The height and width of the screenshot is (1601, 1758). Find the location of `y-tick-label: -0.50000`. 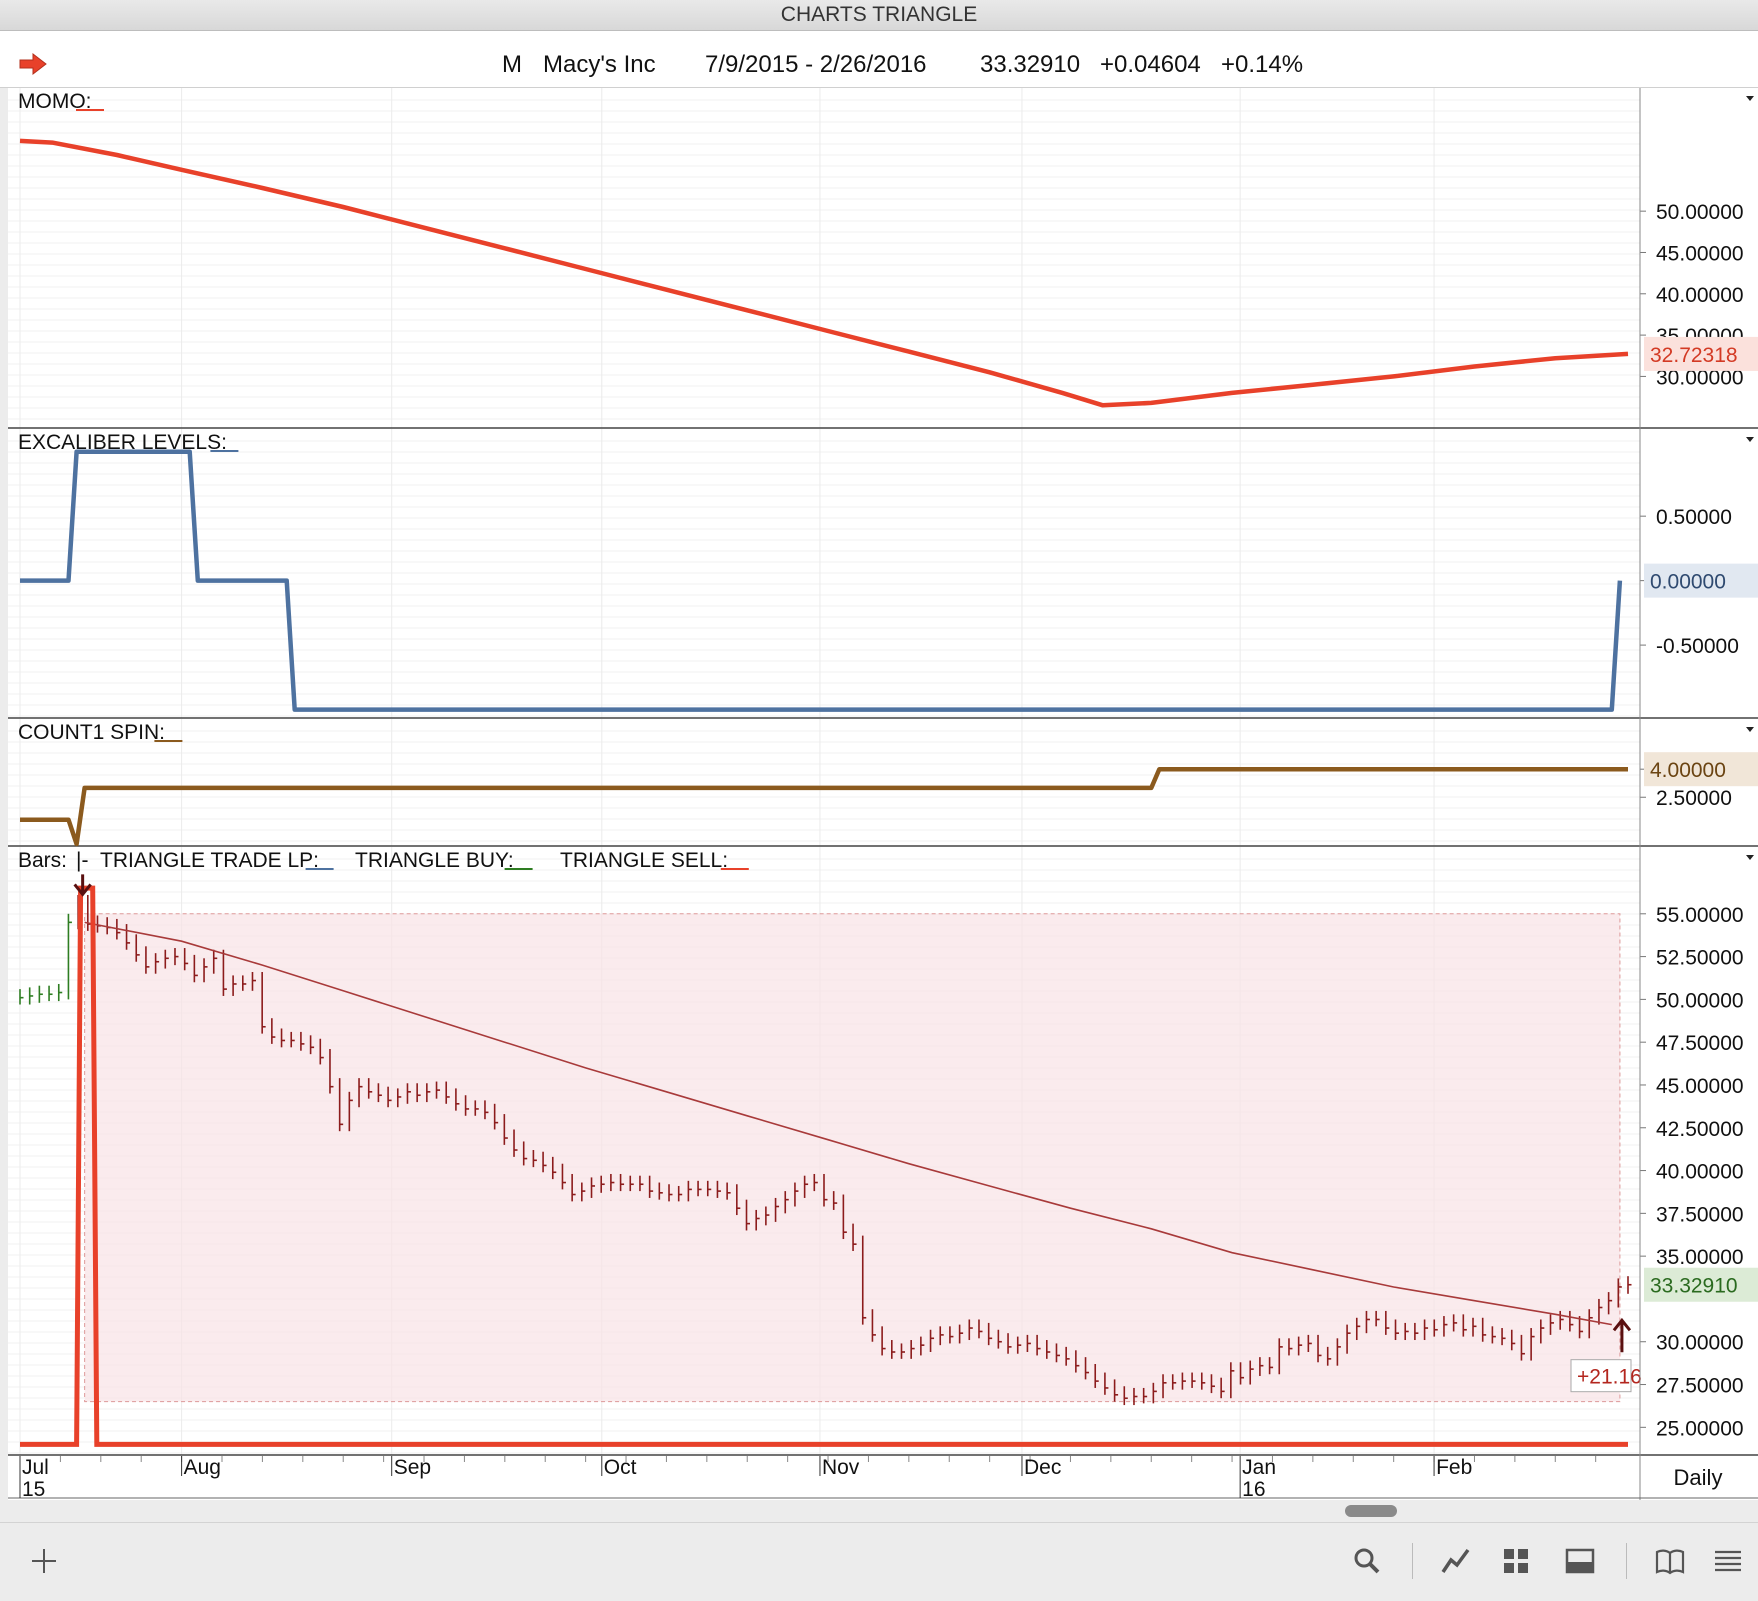

y-tick-label: -0.50000 is located at coordinates (1697, 646).